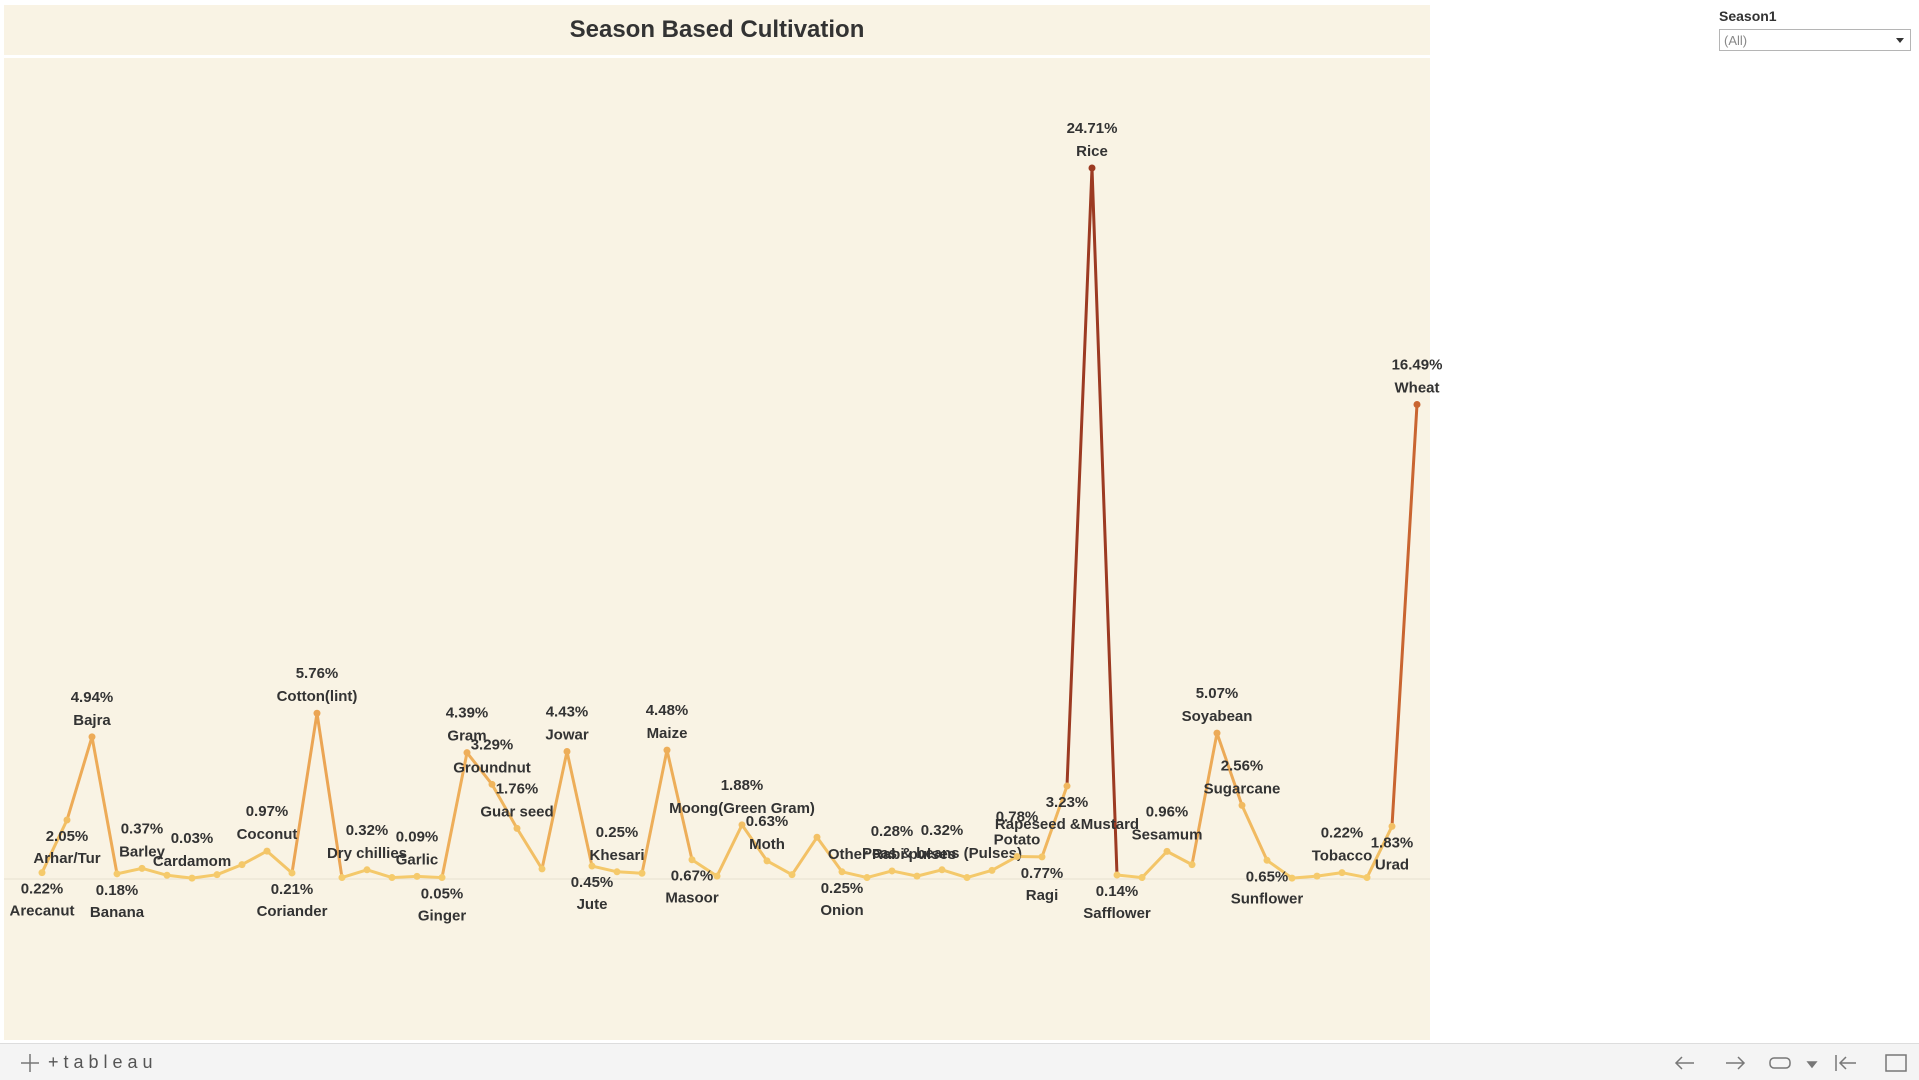  I want to click on redo-button, so click(1736, 1063).